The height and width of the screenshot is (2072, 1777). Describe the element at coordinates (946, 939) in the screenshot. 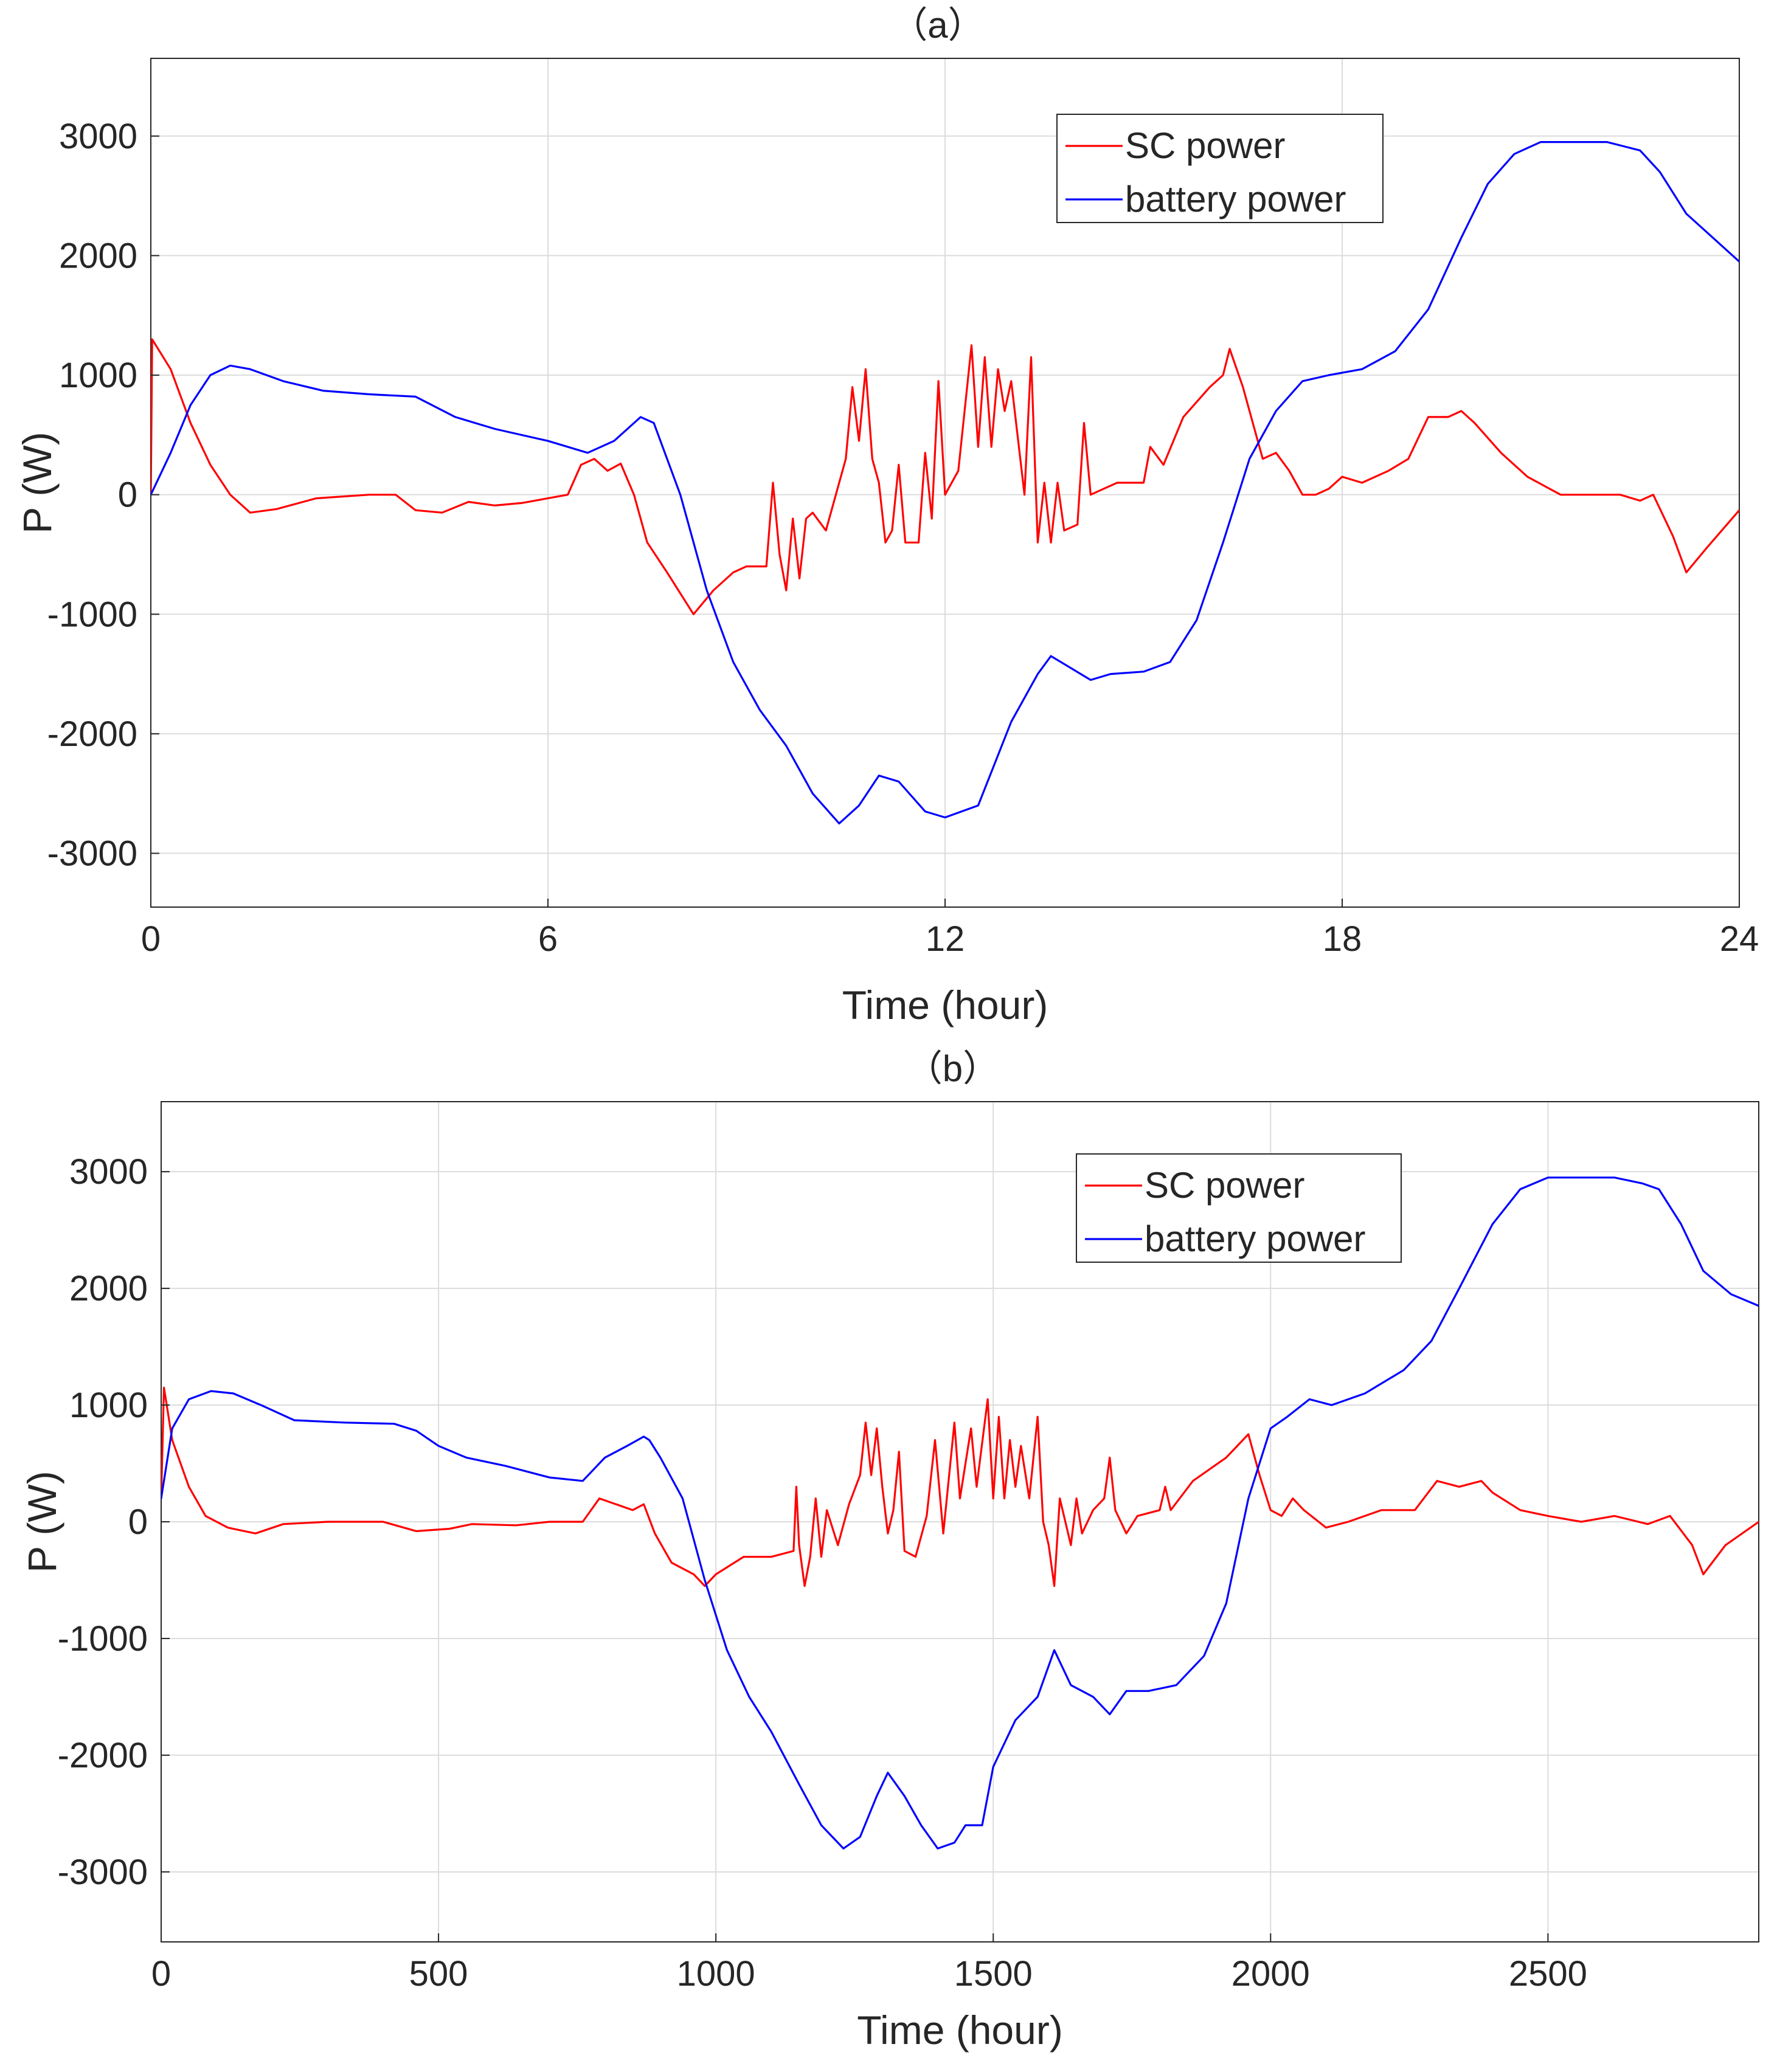

I see `x-tick-label: 12` at that location.